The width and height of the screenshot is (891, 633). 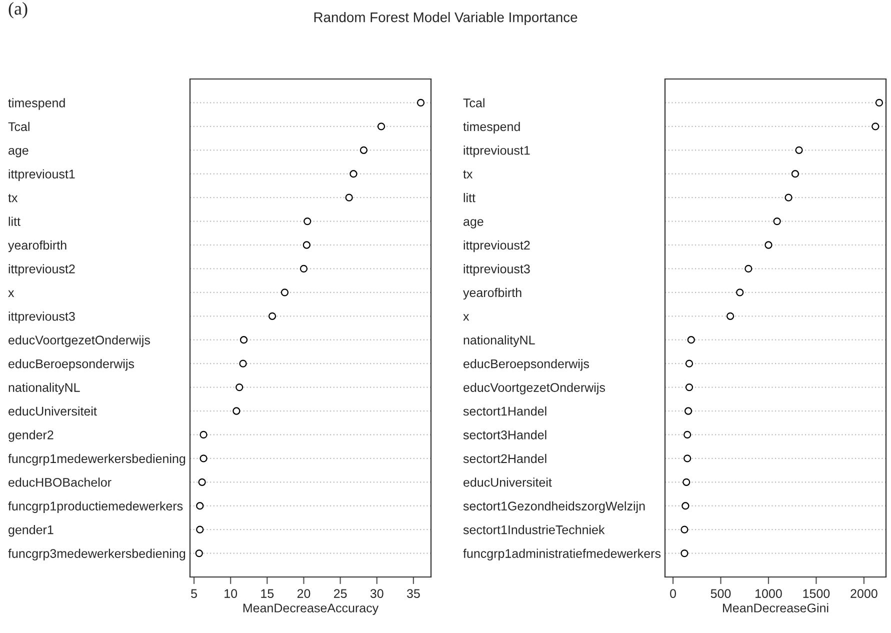 What do you see at coordinates (769, 593) in the screenshot?
I see `x-tick-label: 1000` at bounding box center [769, 593].